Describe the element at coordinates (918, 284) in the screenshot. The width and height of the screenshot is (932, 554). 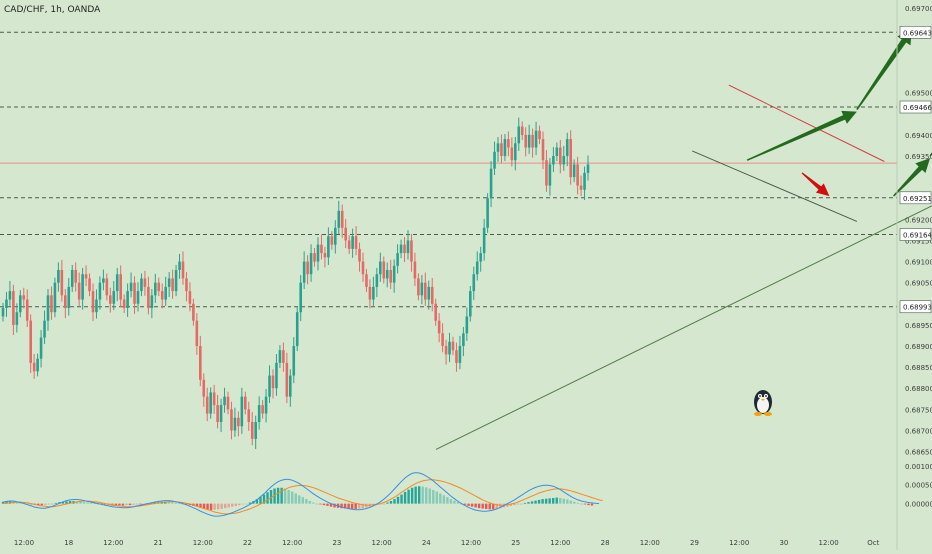
I see `price-axis-label: 0.69050` at that location.